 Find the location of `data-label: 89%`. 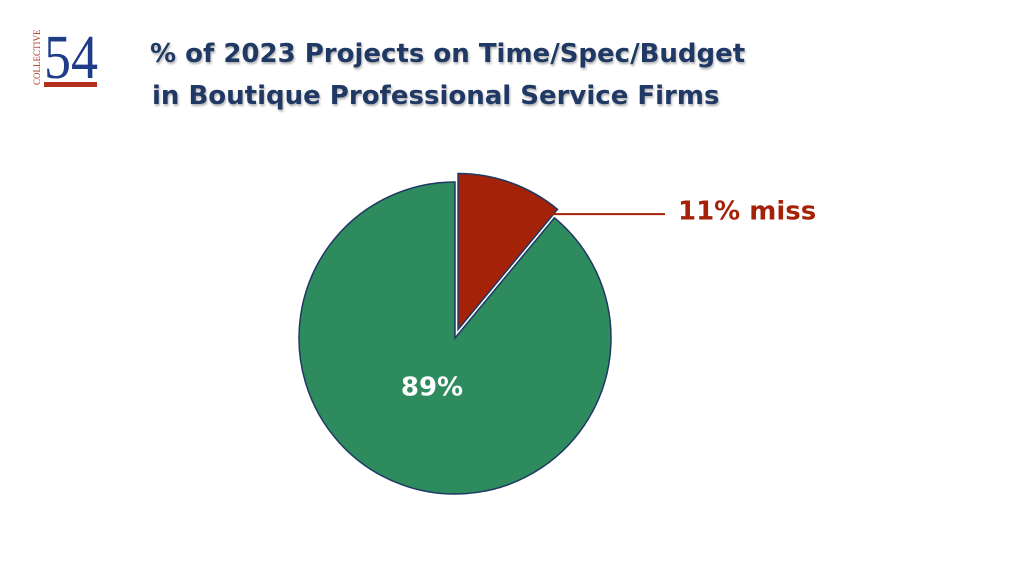

data-label: 89% is located at coordinates (432, 388).